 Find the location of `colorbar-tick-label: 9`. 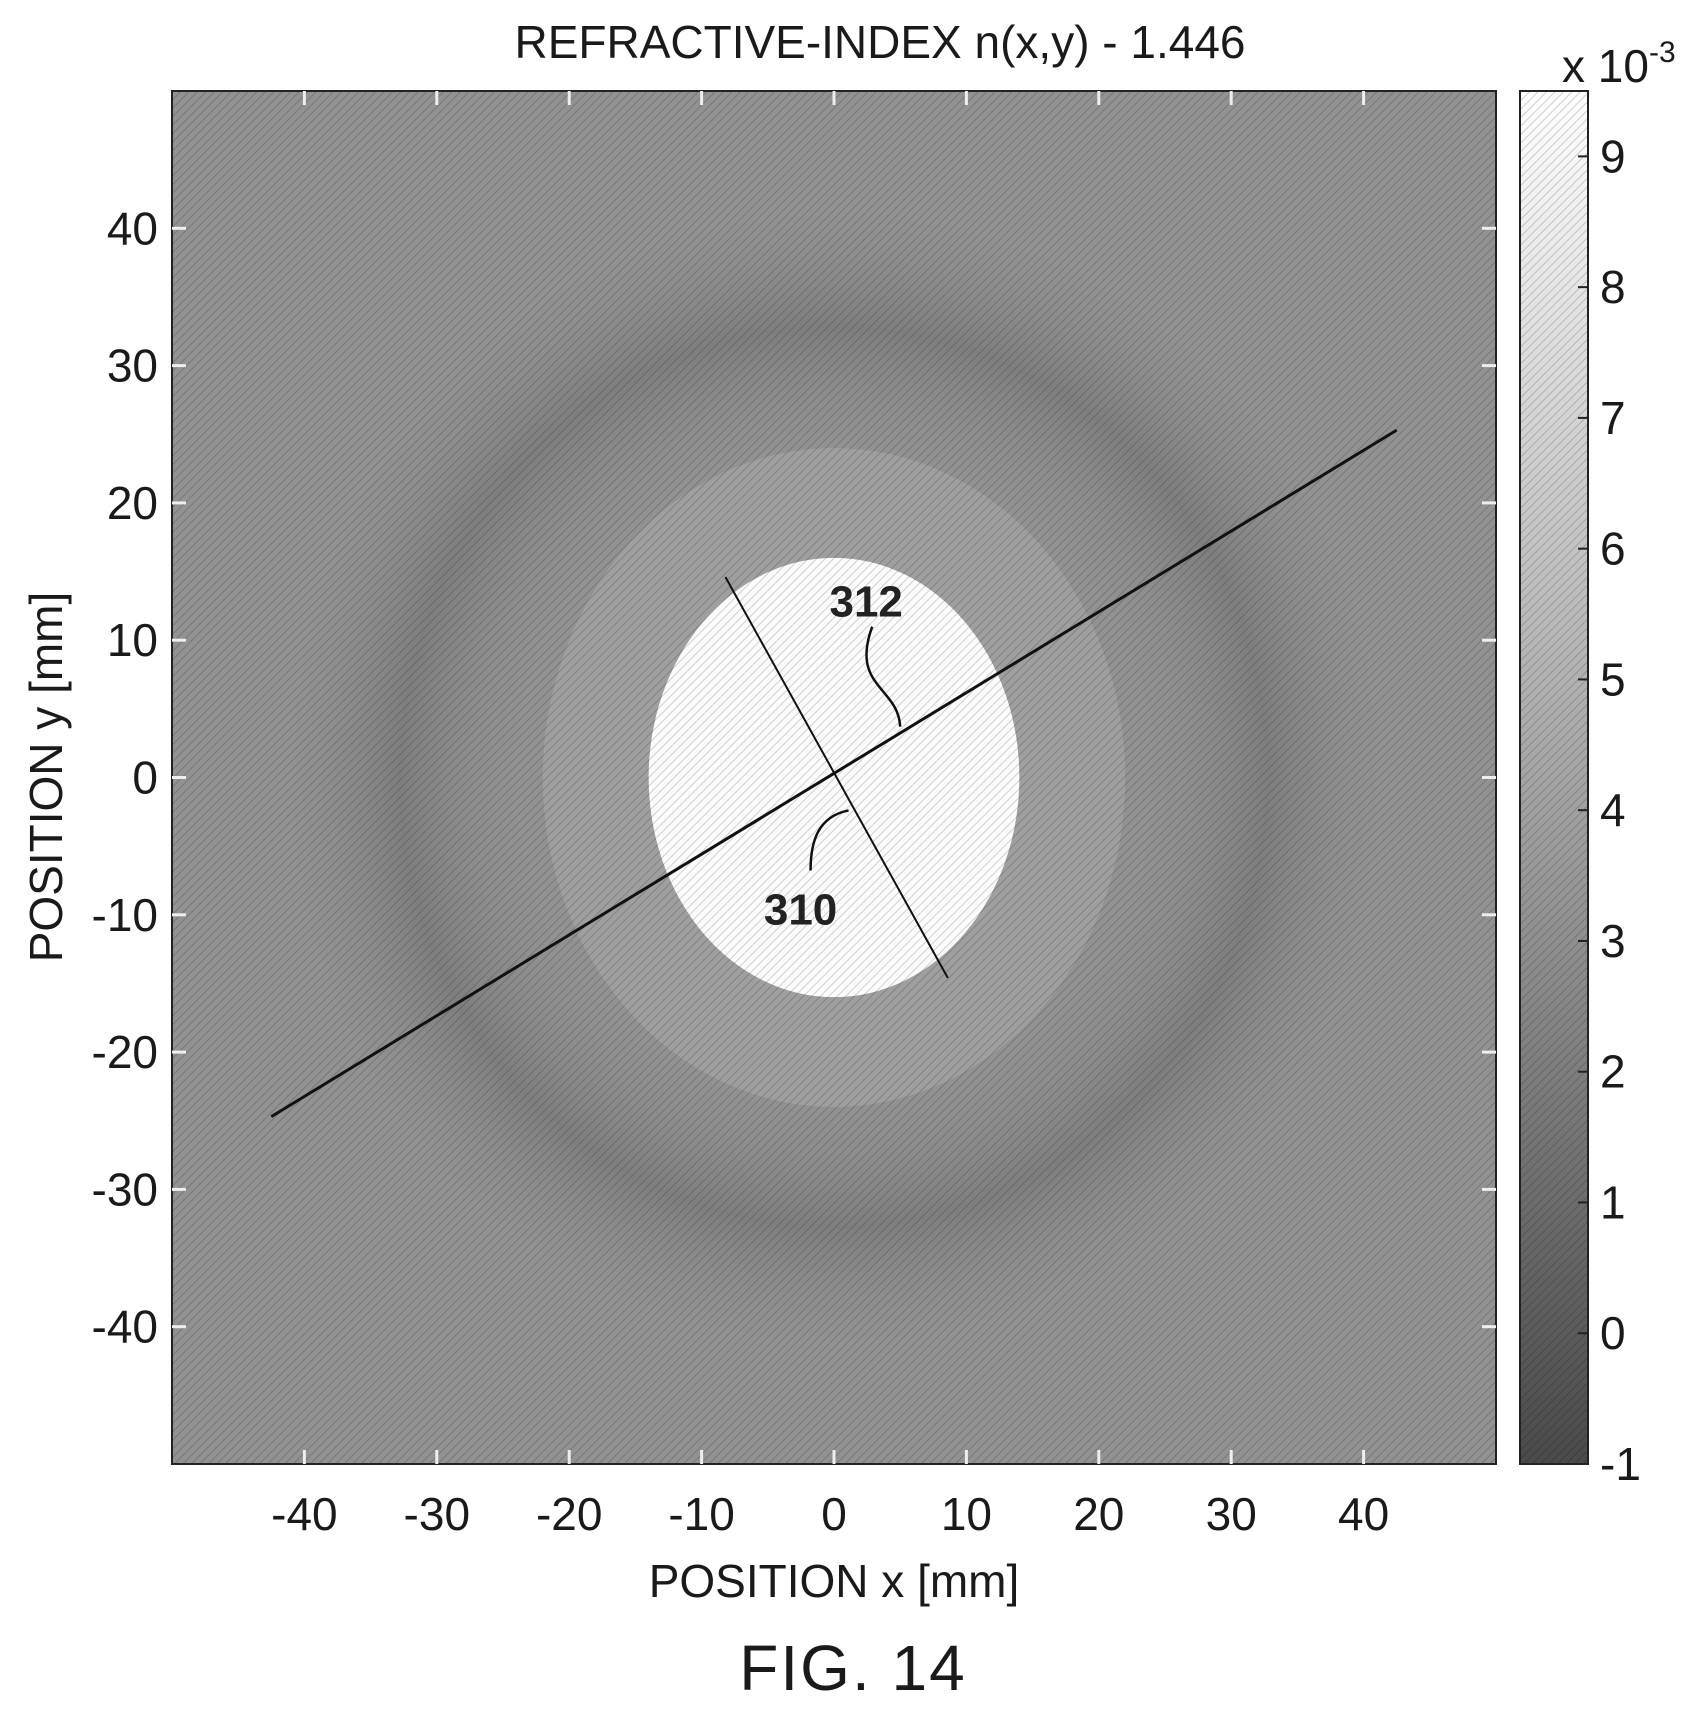

colorbar-tick-label: 9 is located at coordinates (1613, 156).